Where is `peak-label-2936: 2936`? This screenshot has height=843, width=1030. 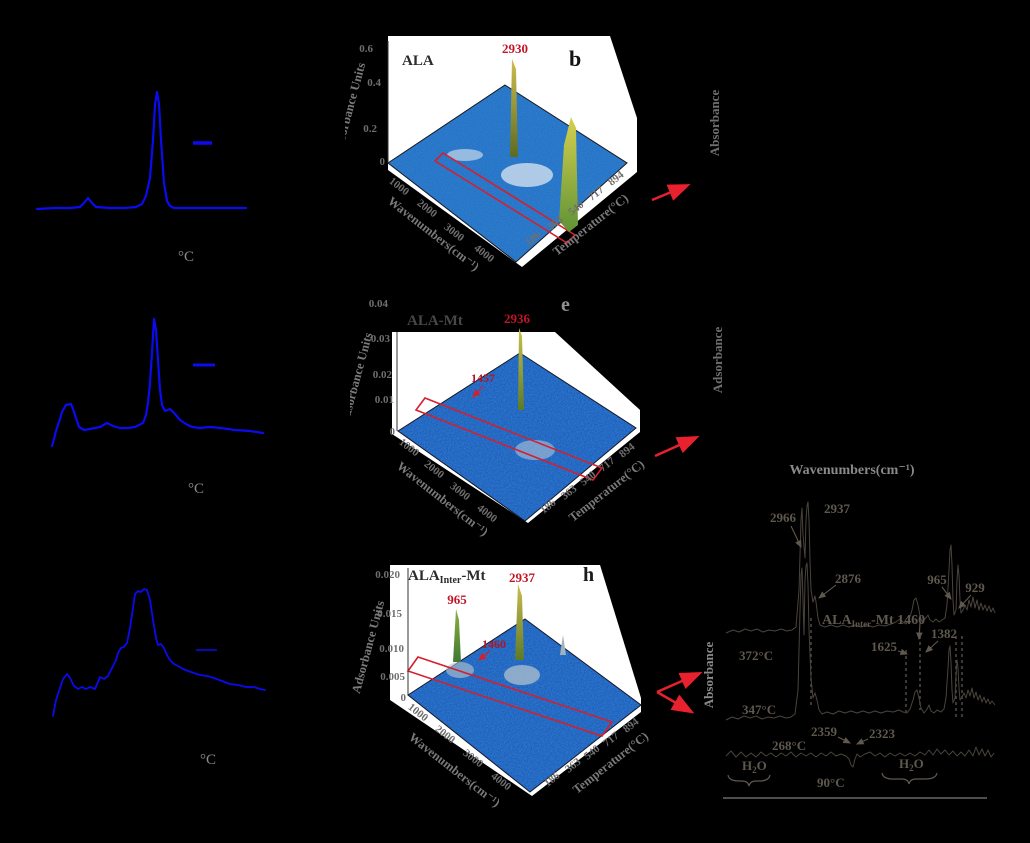 peak-label-2936: 2936 is located at coordinates (517, 318).